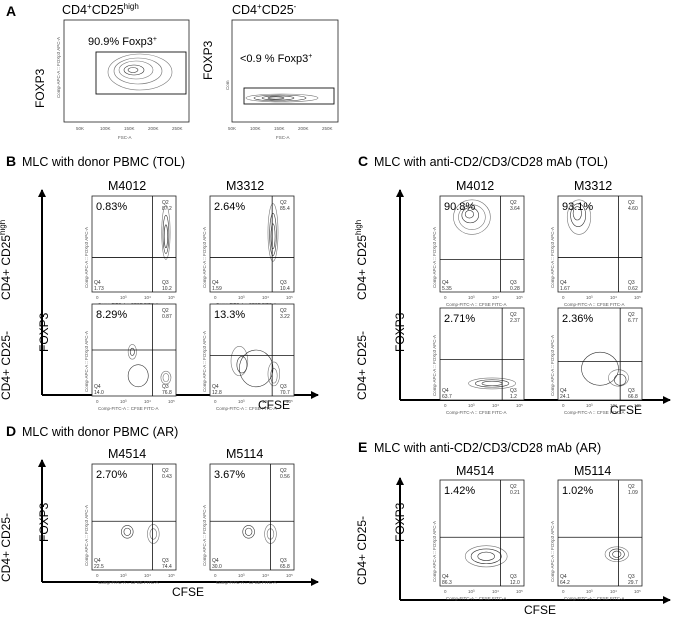 Image resolution: width=700 pixels, height=622 pixels. What do you see at coordinates (215, 387) in the screenshot?
I see `panel-b-plot-m3312-bottom-q4-name: Q4` at bounding box center [215, 387].